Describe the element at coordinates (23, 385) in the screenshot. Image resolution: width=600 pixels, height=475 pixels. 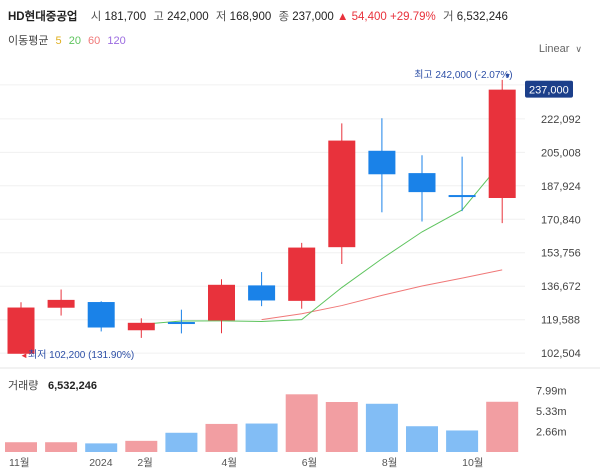
I see `volume-title: 거래량` at that location.